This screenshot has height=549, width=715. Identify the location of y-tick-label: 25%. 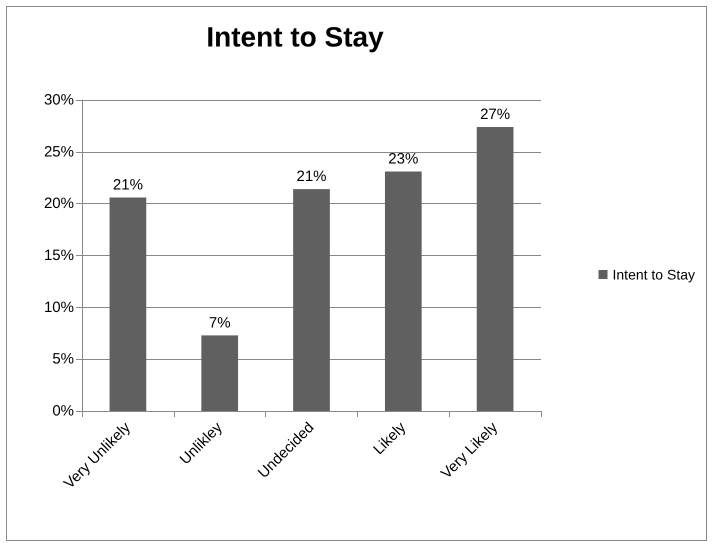
(59, 151).